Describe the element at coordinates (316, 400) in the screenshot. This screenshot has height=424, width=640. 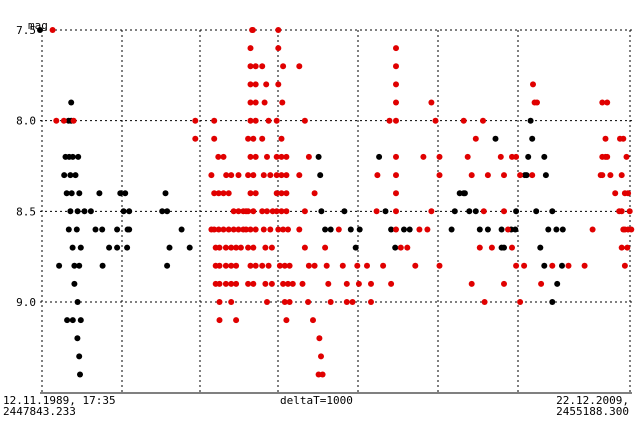
I see `x-center-label: deltaT=1000` at that location.